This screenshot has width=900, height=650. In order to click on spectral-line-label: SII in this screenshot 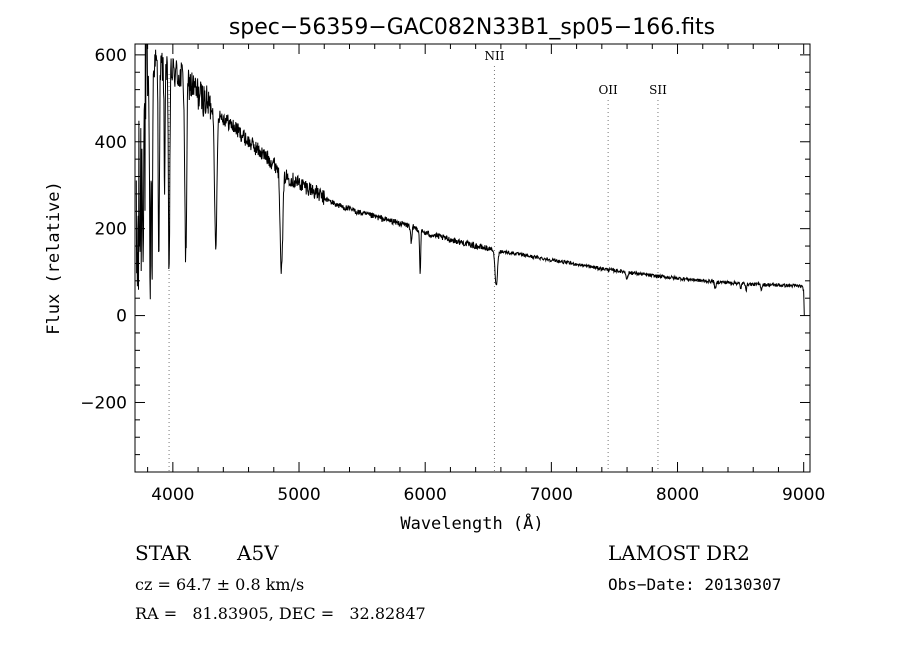, I will do `click(658, 90)`.